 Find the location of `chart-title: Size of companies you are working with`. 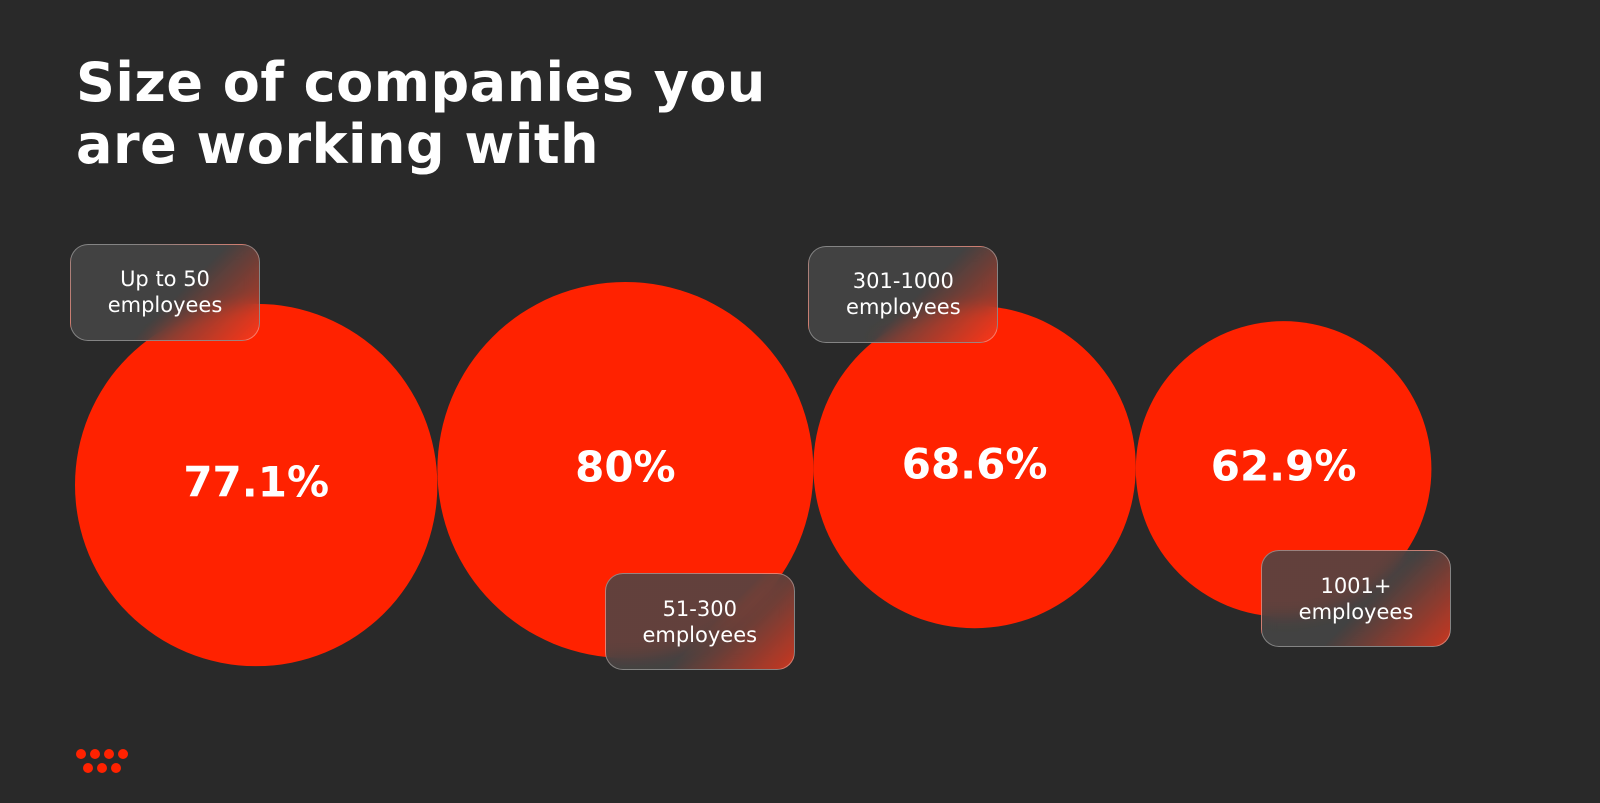

chart-title: Size of companies you are working with is located at coordinates (421, 113).